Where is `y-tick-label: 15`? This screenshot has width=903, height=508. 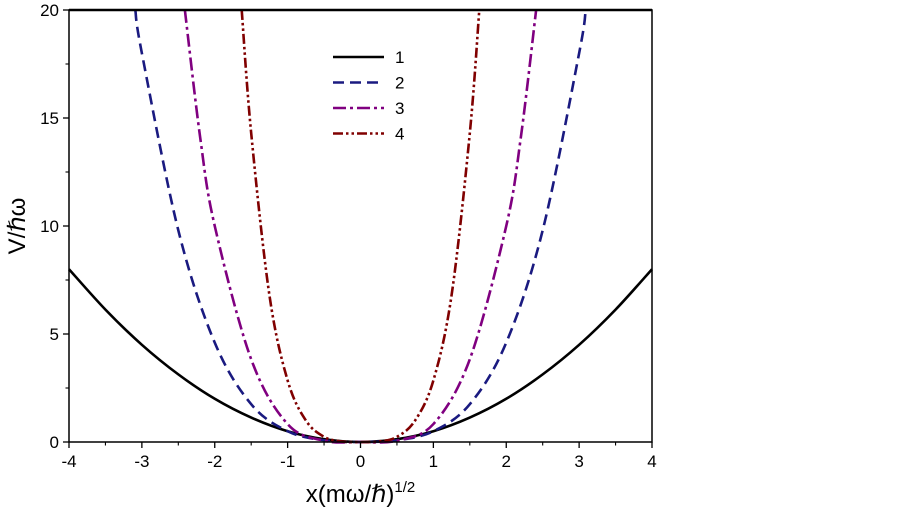
y-tick-label: 15 is located at coordinates (49, 118).